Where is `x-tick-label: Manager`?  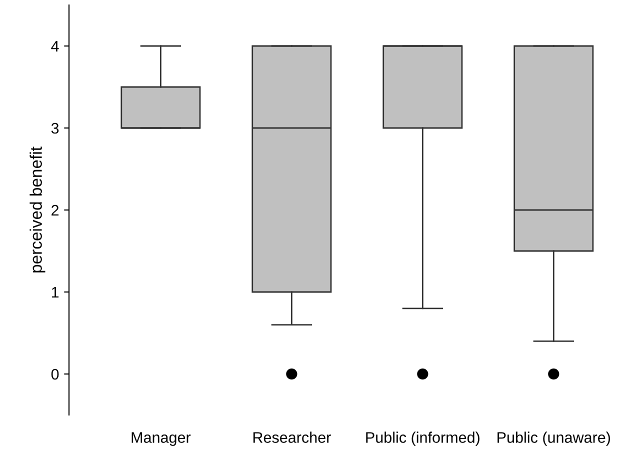 x-tick-label: Manager is located at coordinates (161, 439).